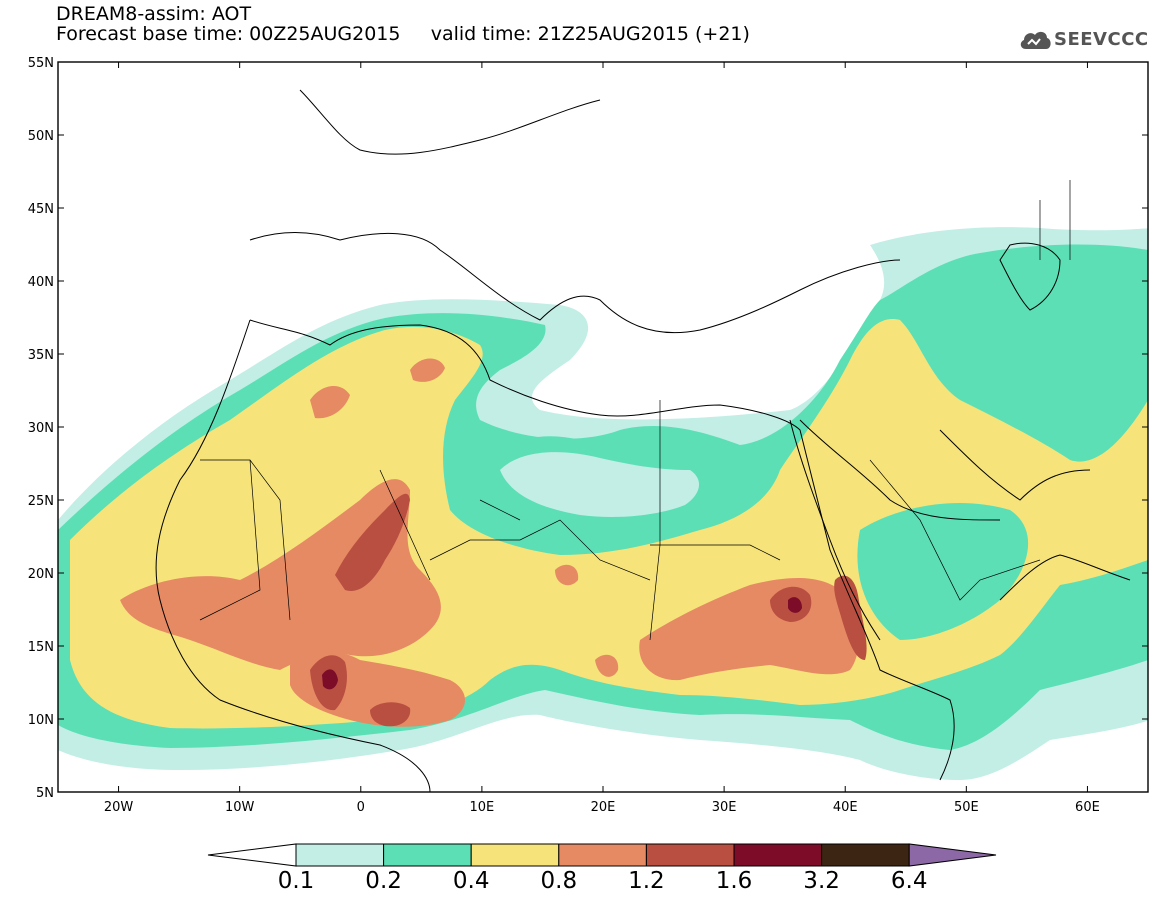 Image resolution: width=1165 pixels, height=905 pixels. What do you see at coordinates (383, 881) in the screenshot?
I see `colorbar-threshold-label: 0.2` at bounding box center [383, 881].